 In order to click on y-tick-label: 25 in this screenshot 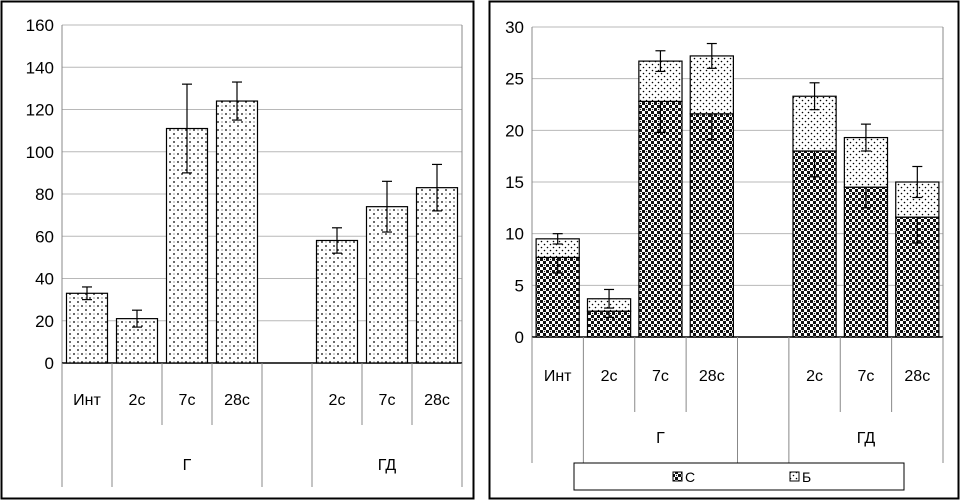, I will do `click(514, 79)`.